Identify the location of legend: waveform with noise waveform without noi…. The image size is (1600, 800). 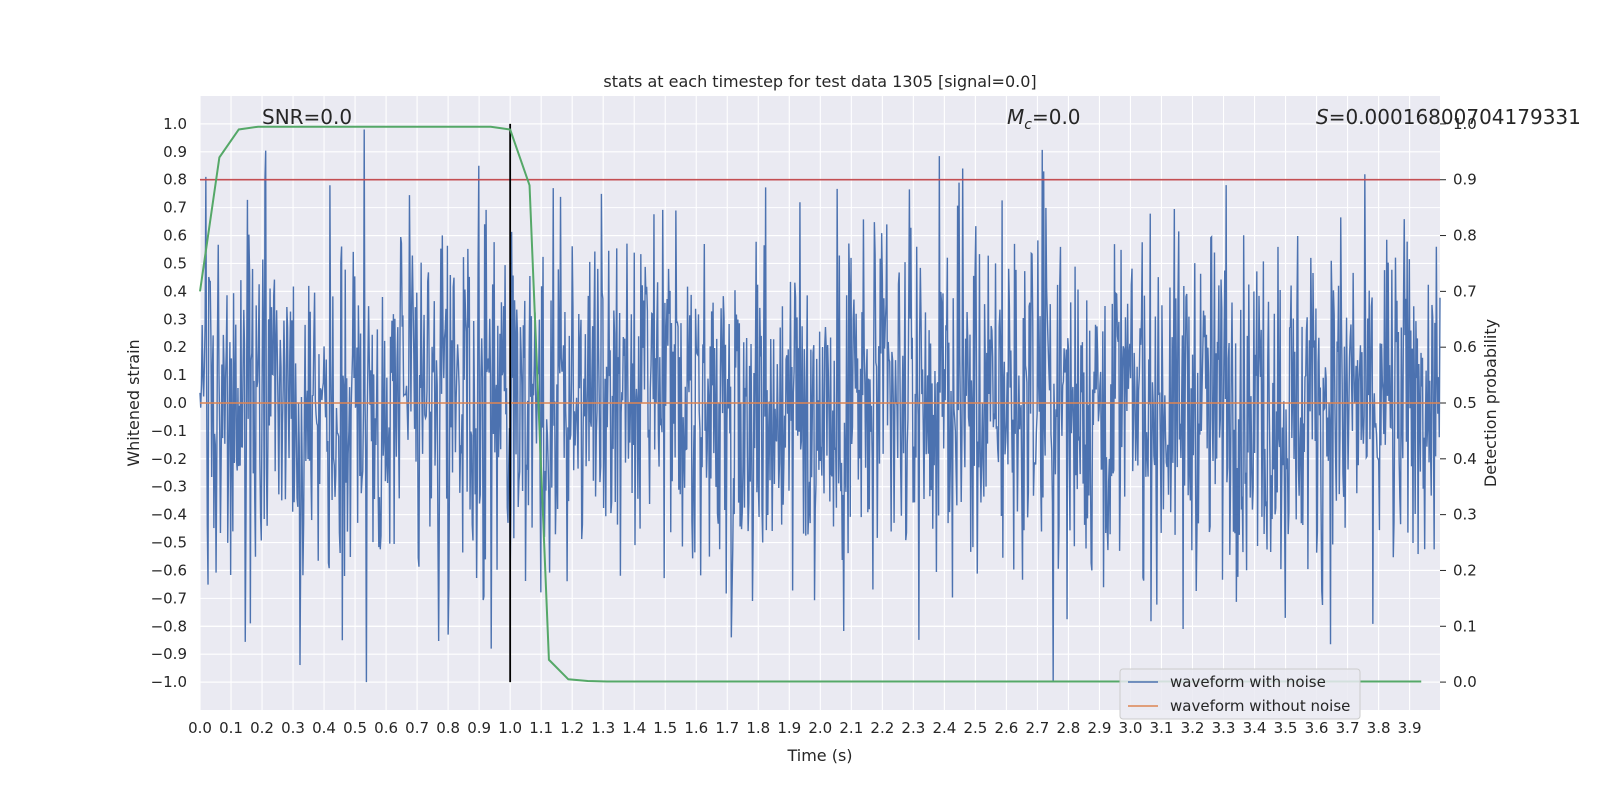
(1240, 694).